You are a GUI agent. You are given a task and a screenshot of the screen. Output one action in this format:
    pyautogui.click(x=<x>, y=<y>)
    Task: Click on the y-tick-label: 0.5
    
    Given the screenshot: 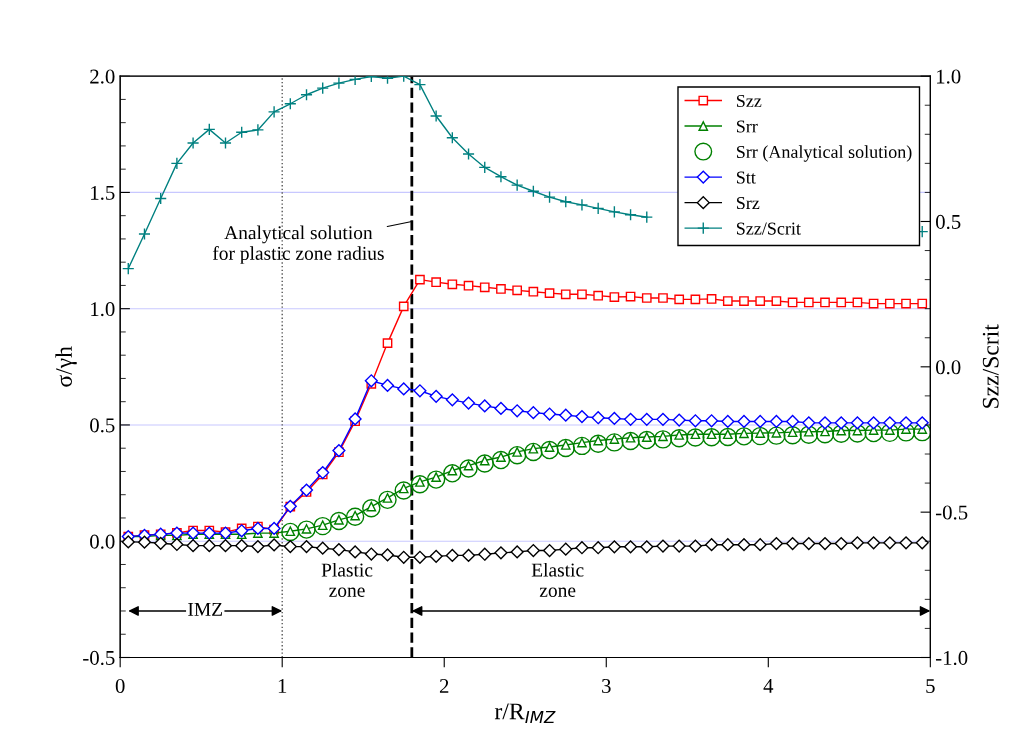 What is the action you would take?
    pyautogui.click(x=102, y=425)
    